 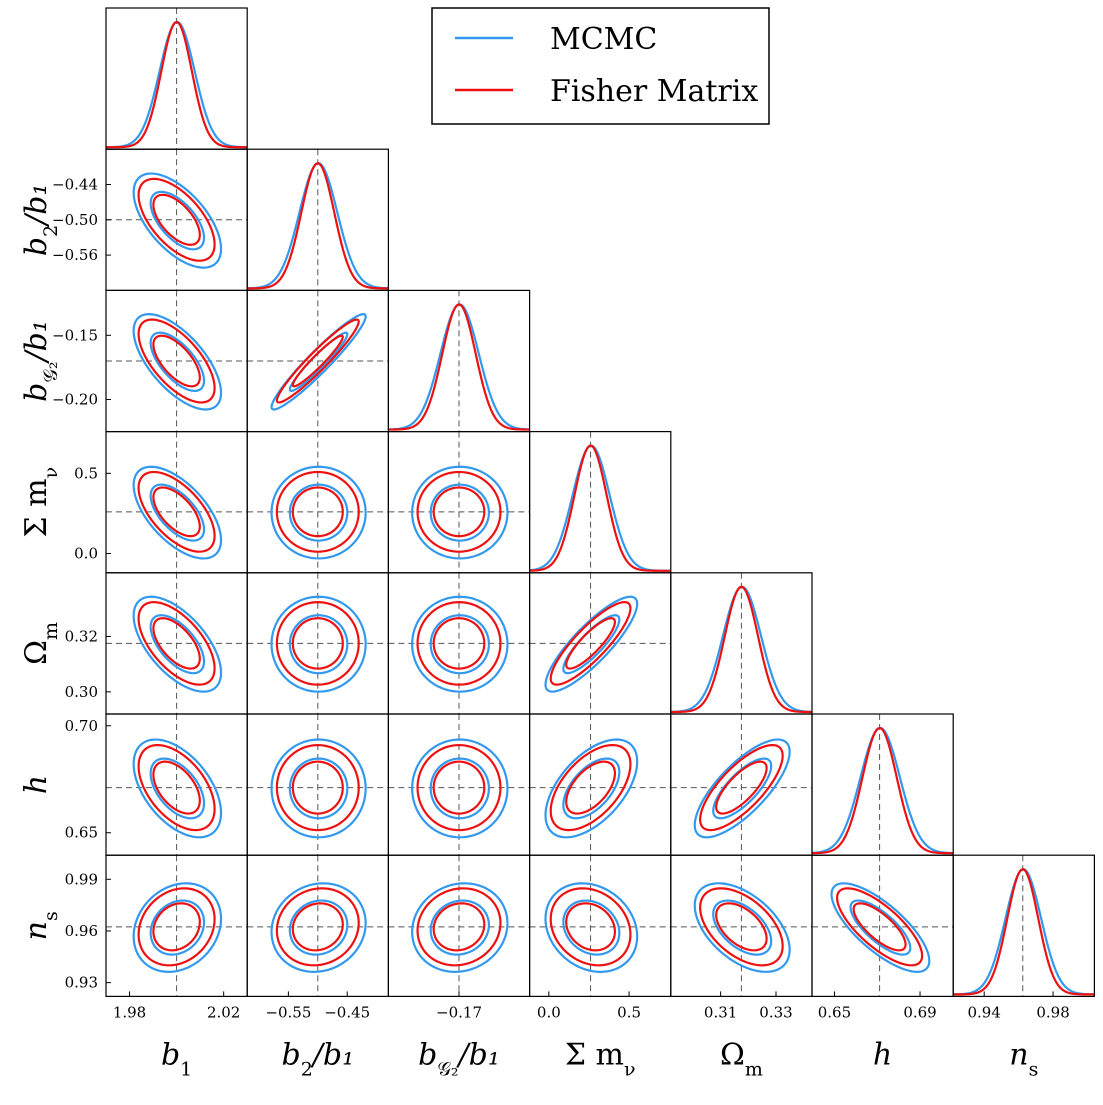 What do you see at coordinates (288, 1012) in the screenshot?
I see `x-tick-label-b2_over_b1: −0.55` at bounding box center [288, 1012].